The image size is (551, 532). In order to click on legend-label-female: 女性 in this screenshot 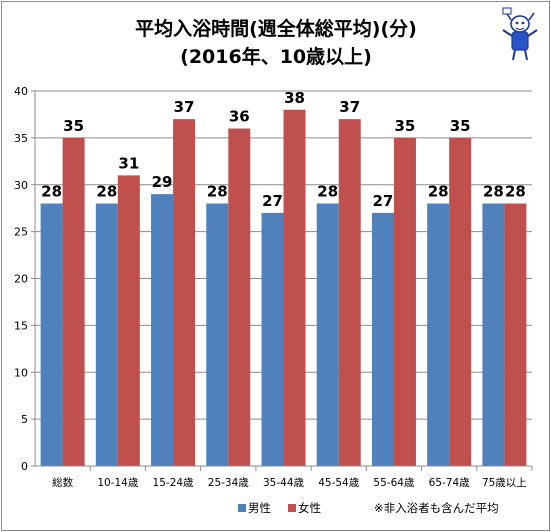, I will do `click(309, 508)`.